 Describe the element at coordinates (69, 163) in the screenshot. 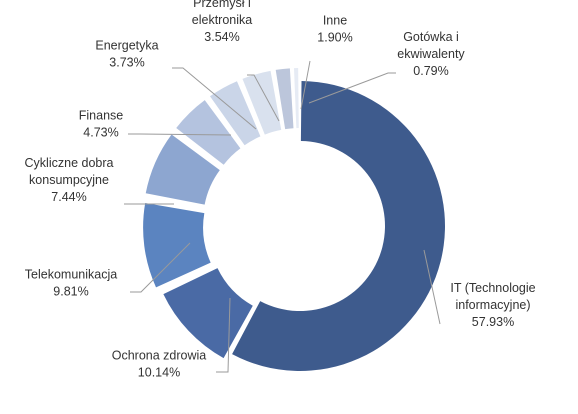

I see `slice-category-label: Cykliczne dobra` at that location.